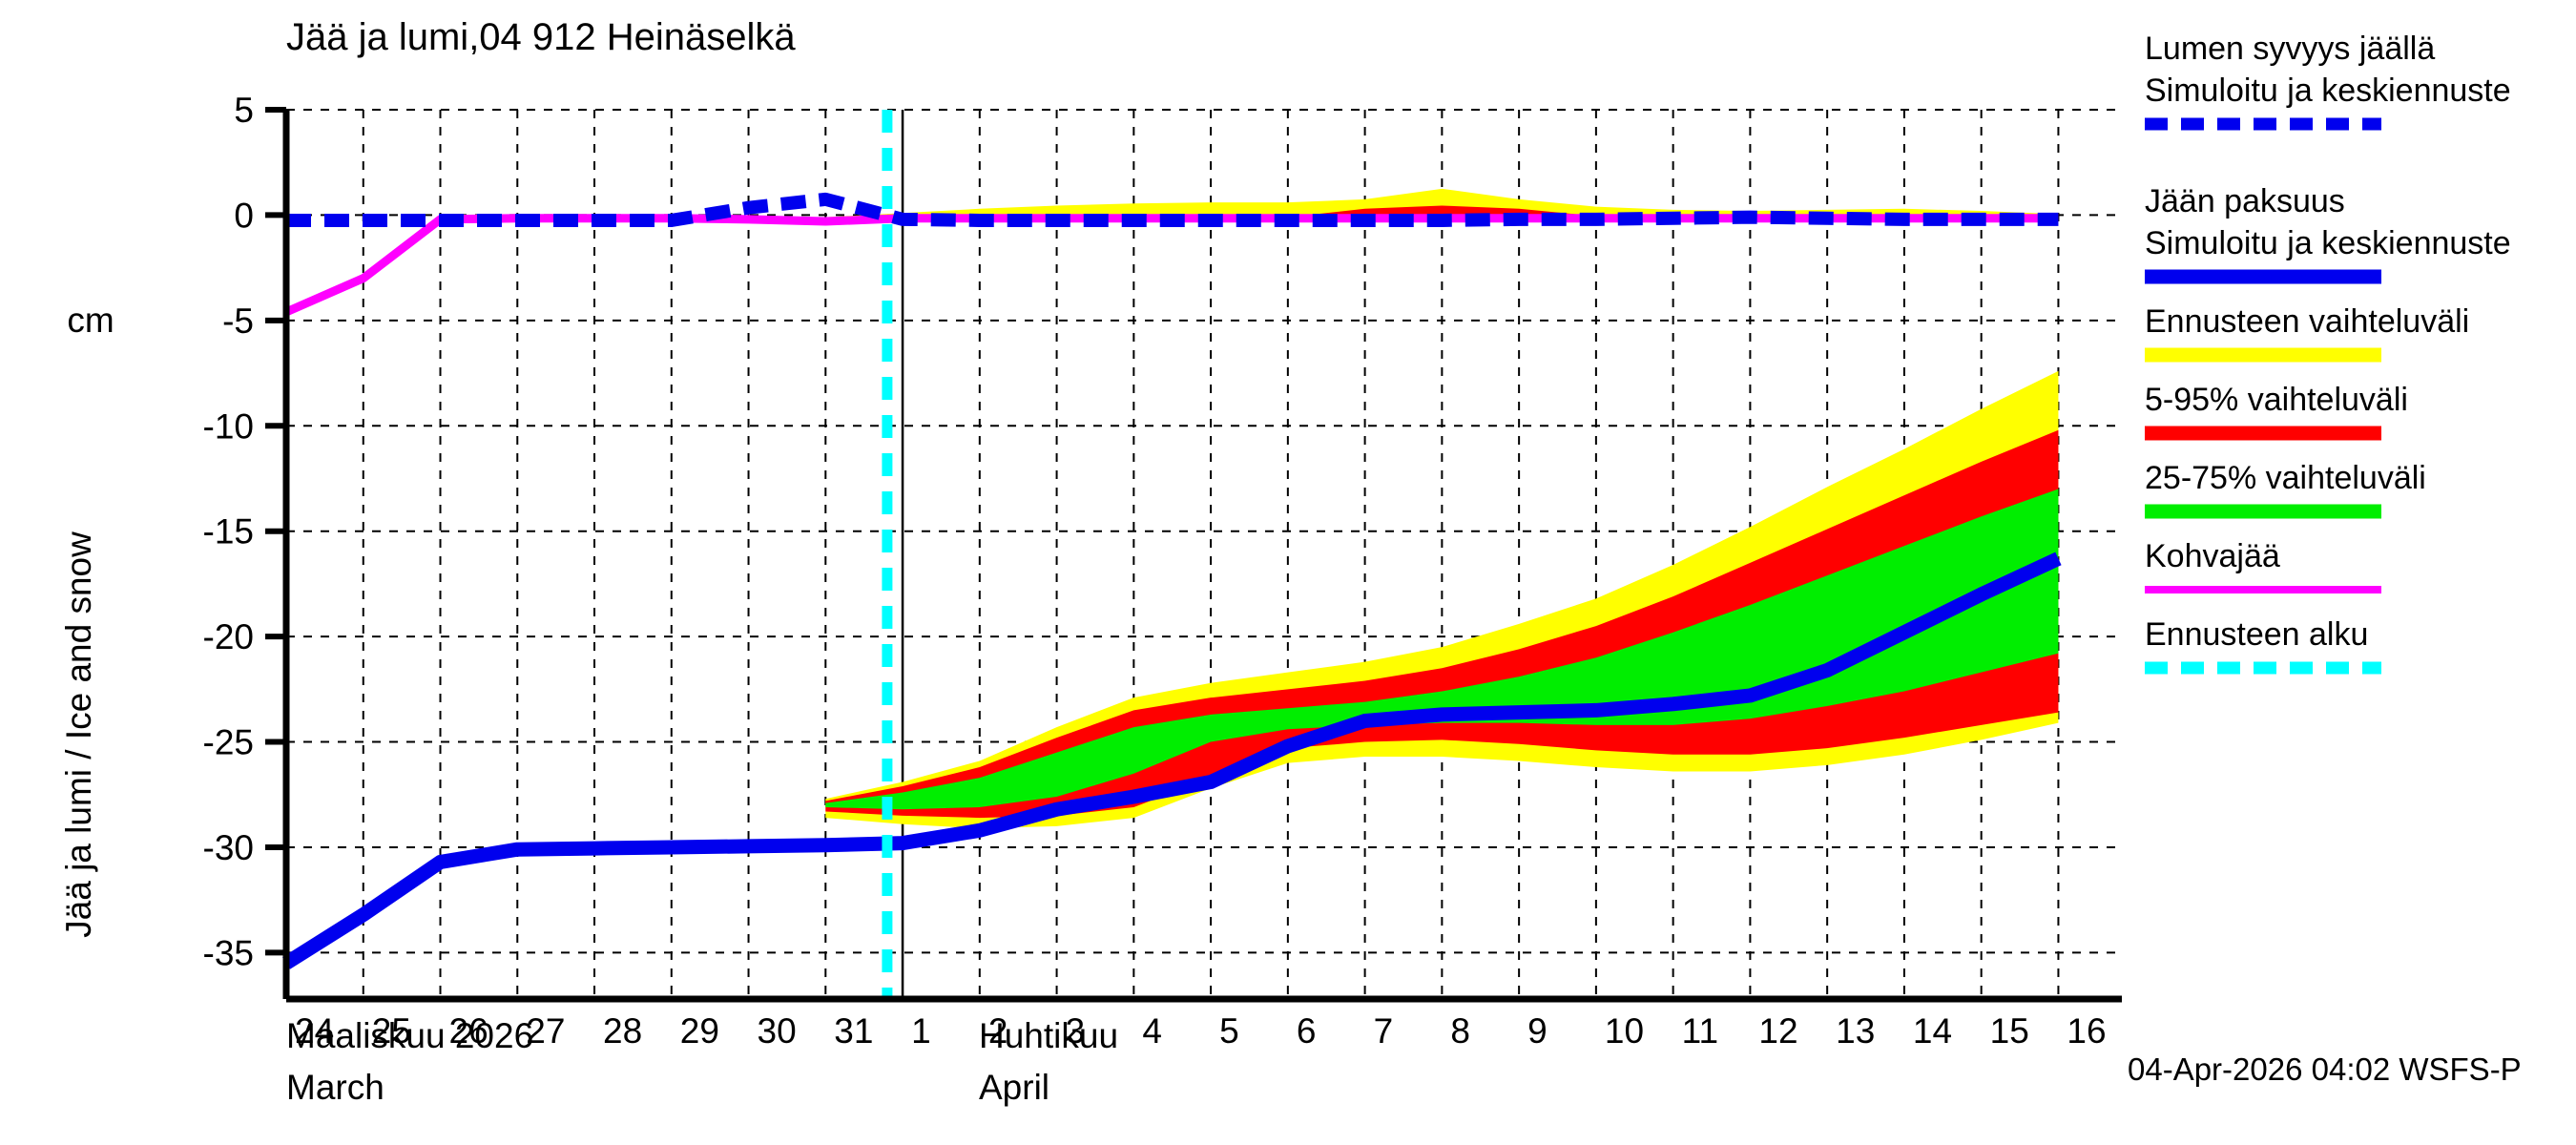 Image resolution: width=2576 pixels, height=1145 pixels. What do you see at coordinates (853, 1031) in the screenshot?
I see `x-tick-label: 31` at bounding box center [853, 1031].